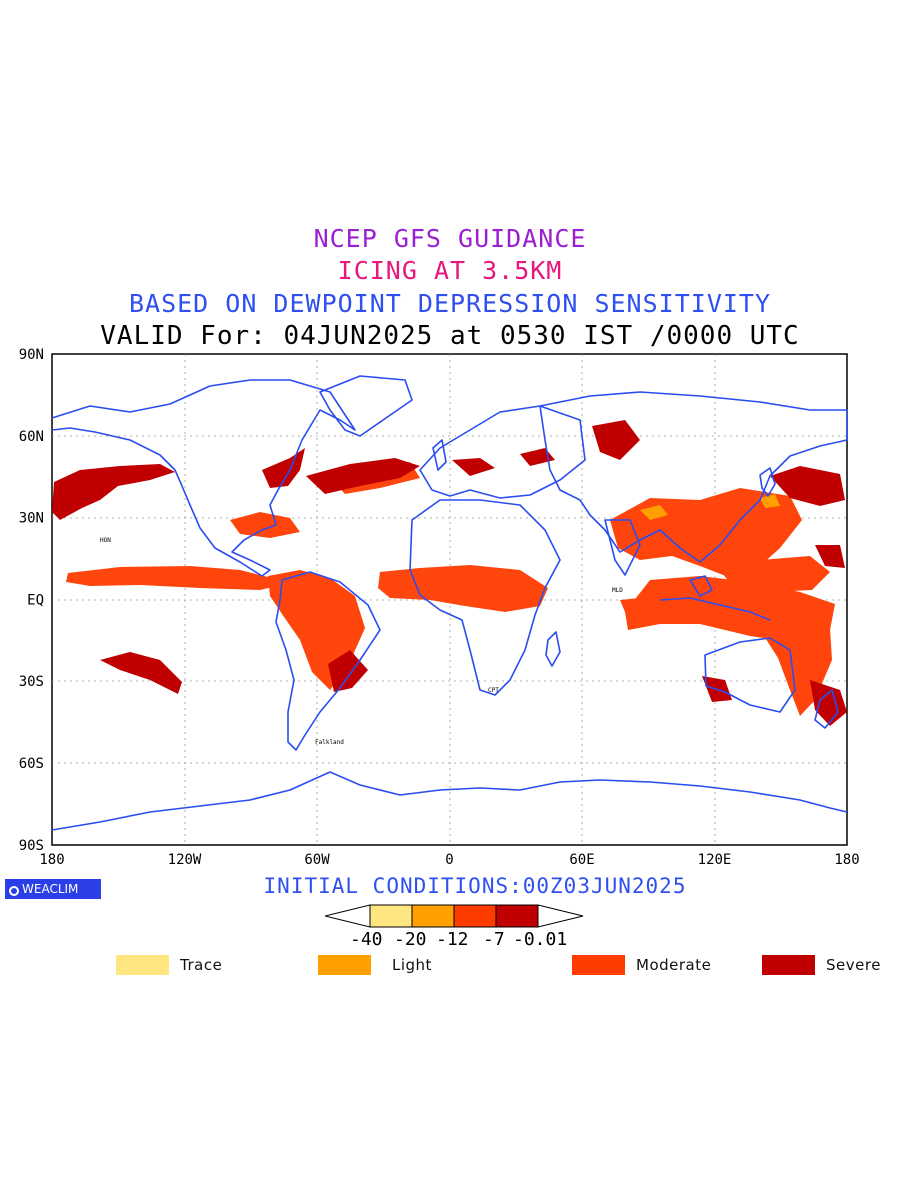  I want to click on legend-swatch-severe, so click(788, 965).